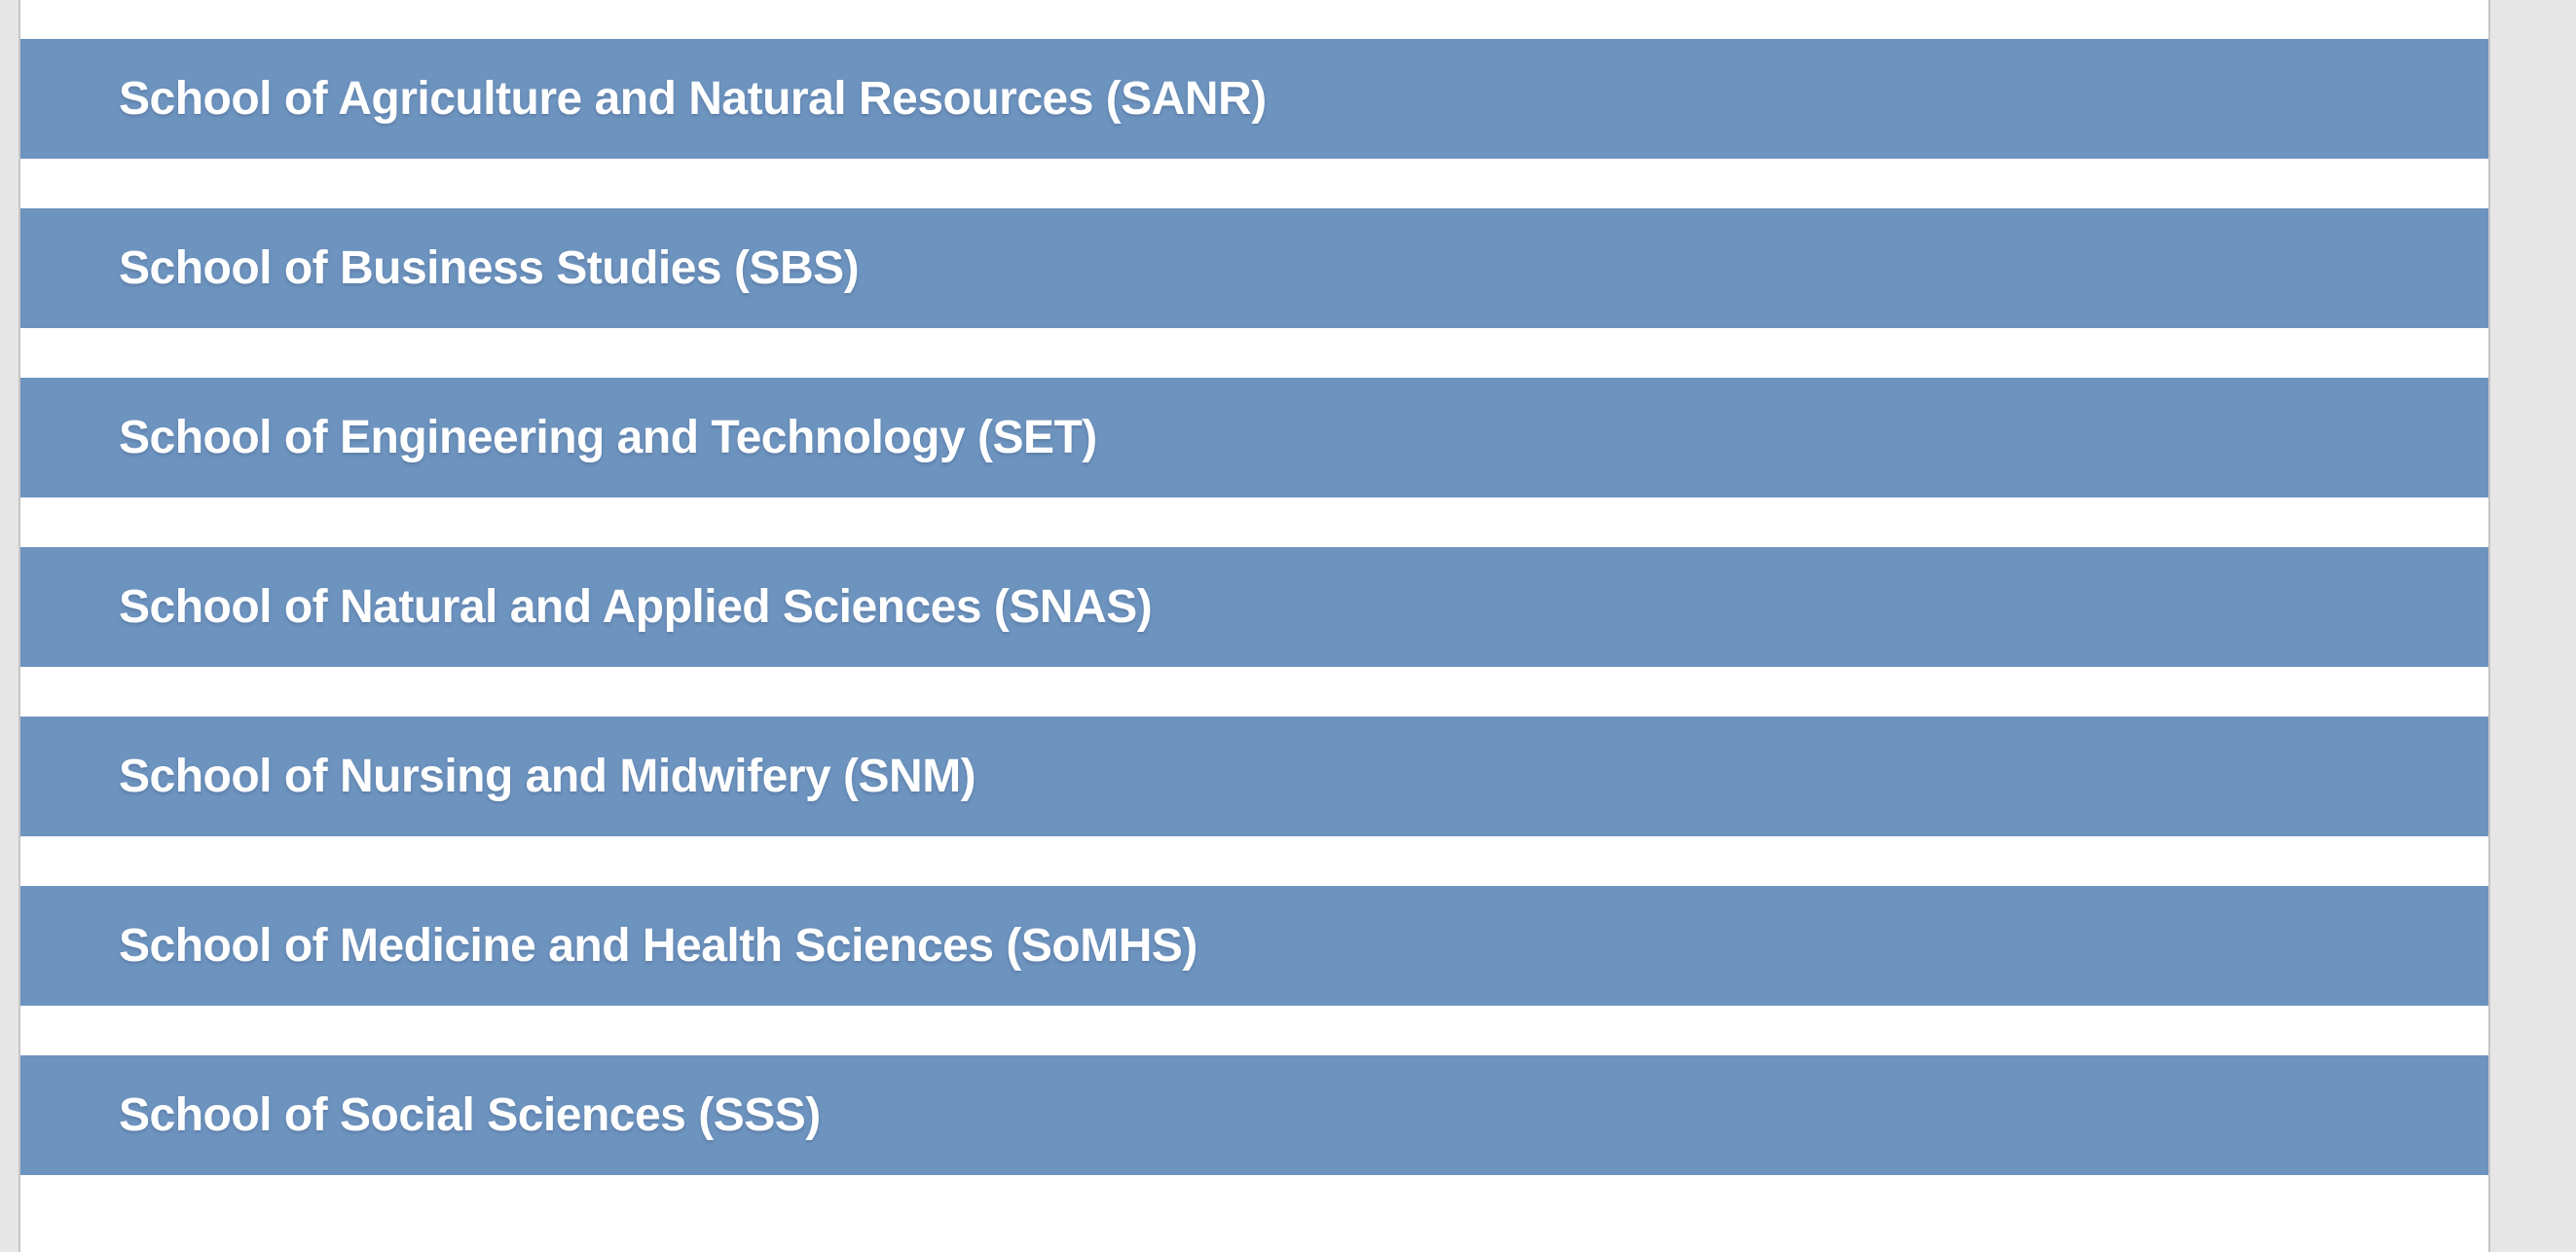  What do you see at coordinates (489, 268) in the screenshot?
I see `school-item-label: School of Business Studies (SBS)` at bounding box center [489, 268].